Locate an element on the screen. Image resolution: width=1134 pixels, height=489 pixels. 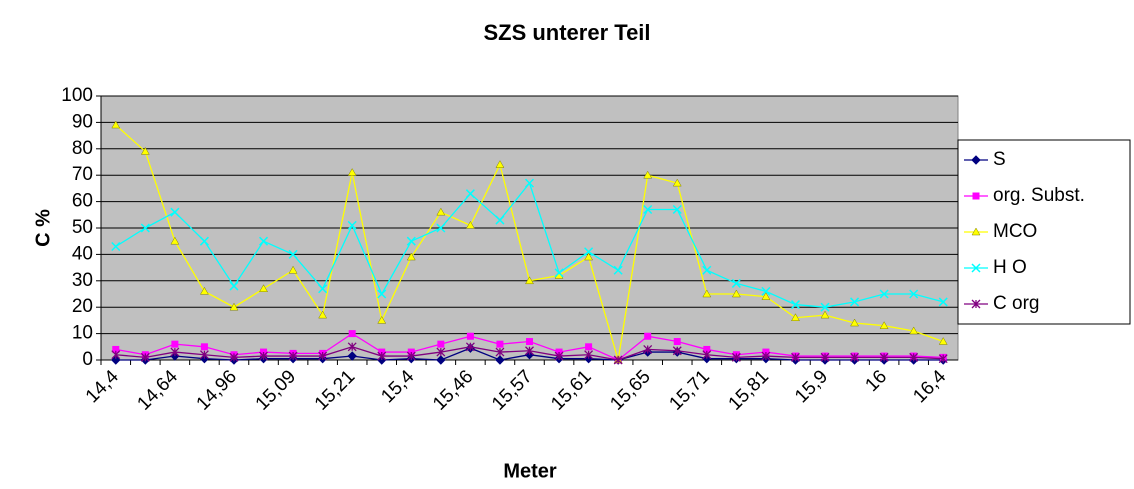
x-axis-title: Meter is located at coordinates (530, 471).